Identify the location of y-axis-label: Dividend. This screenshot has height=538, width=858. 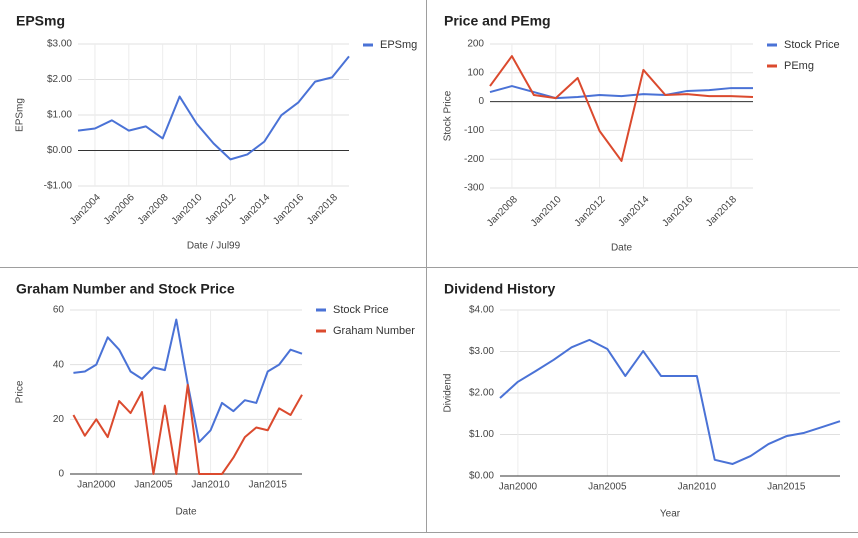
(448, 393).